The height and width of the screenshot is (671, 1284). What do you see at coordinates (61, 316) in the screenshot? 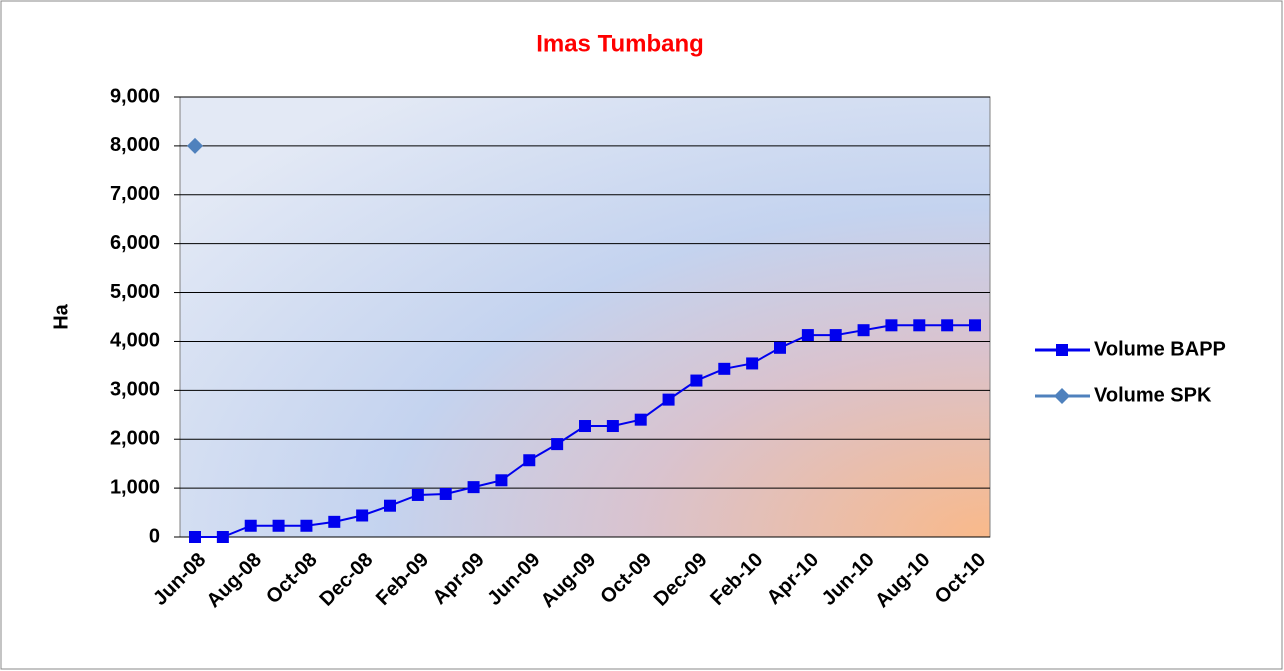
I see `y-axis-label: Ha` at bounding box center [61, 316].